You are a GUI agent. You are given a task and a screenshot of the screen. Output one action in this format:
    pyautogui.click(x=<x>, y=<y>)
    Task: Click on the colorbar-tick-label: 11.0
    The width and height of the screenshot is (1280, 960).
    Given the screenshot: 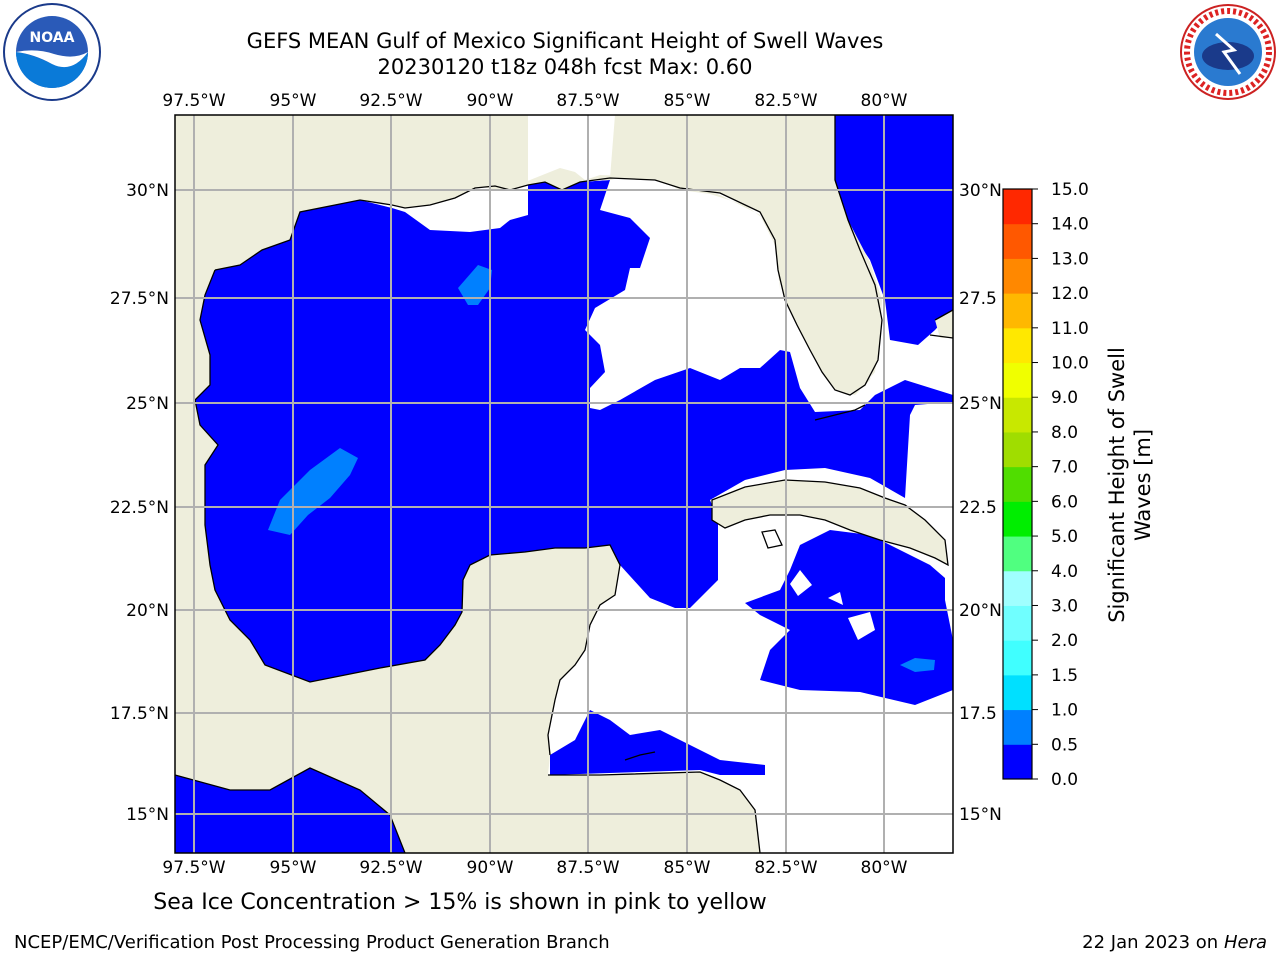 What is the action you would take?
    pyautogui.click(x=1070, y=329)
    